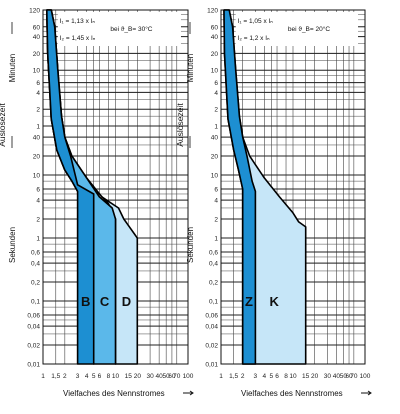  Describe the element at coordinates (309, 29) in the screenshot. I see `condition-3: bei ϑ_B= 20°C` at that location.